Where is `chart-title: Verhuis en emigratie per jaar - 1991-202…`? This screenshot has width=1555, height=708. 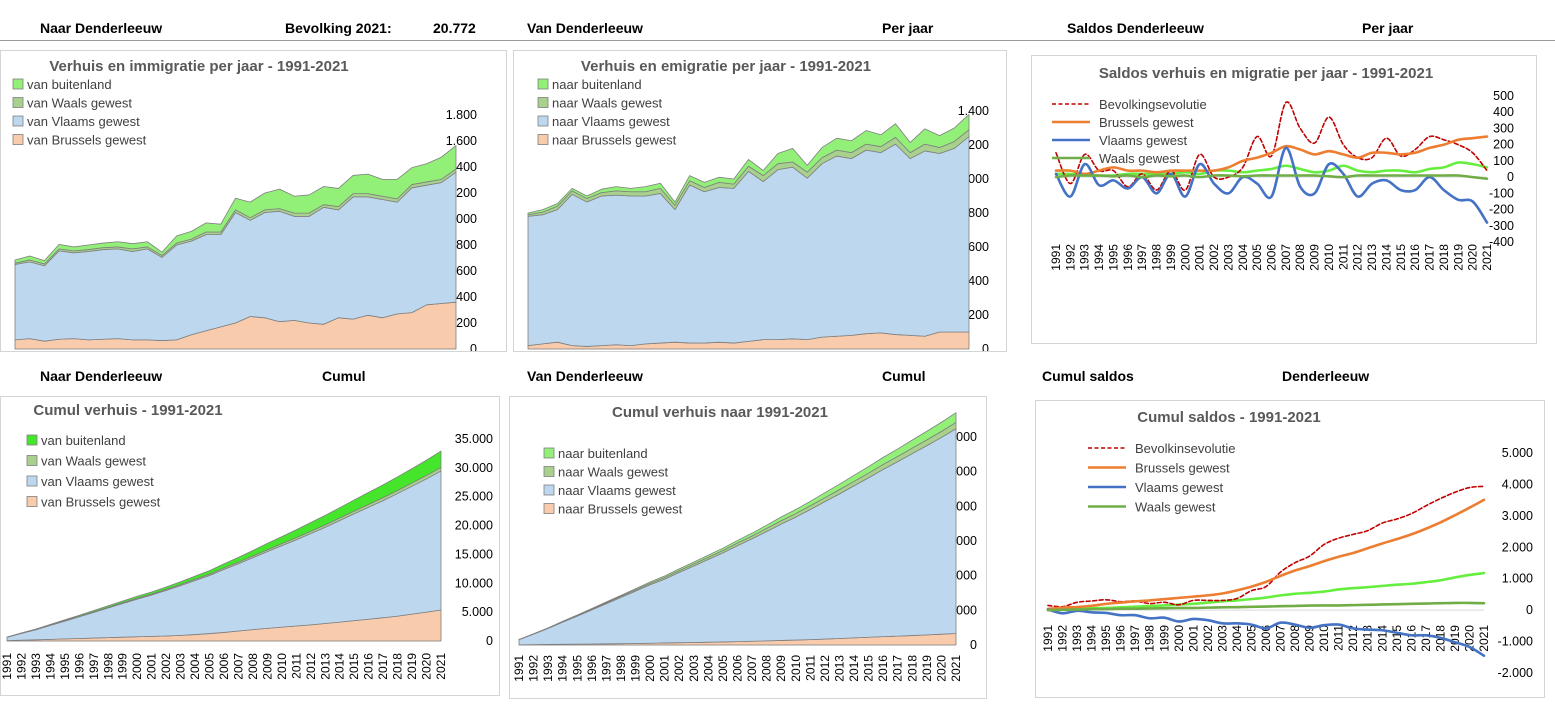 chart-title: Verhuis en emigratie per jaar - 1991-202… is located at coordinates (726, 66).